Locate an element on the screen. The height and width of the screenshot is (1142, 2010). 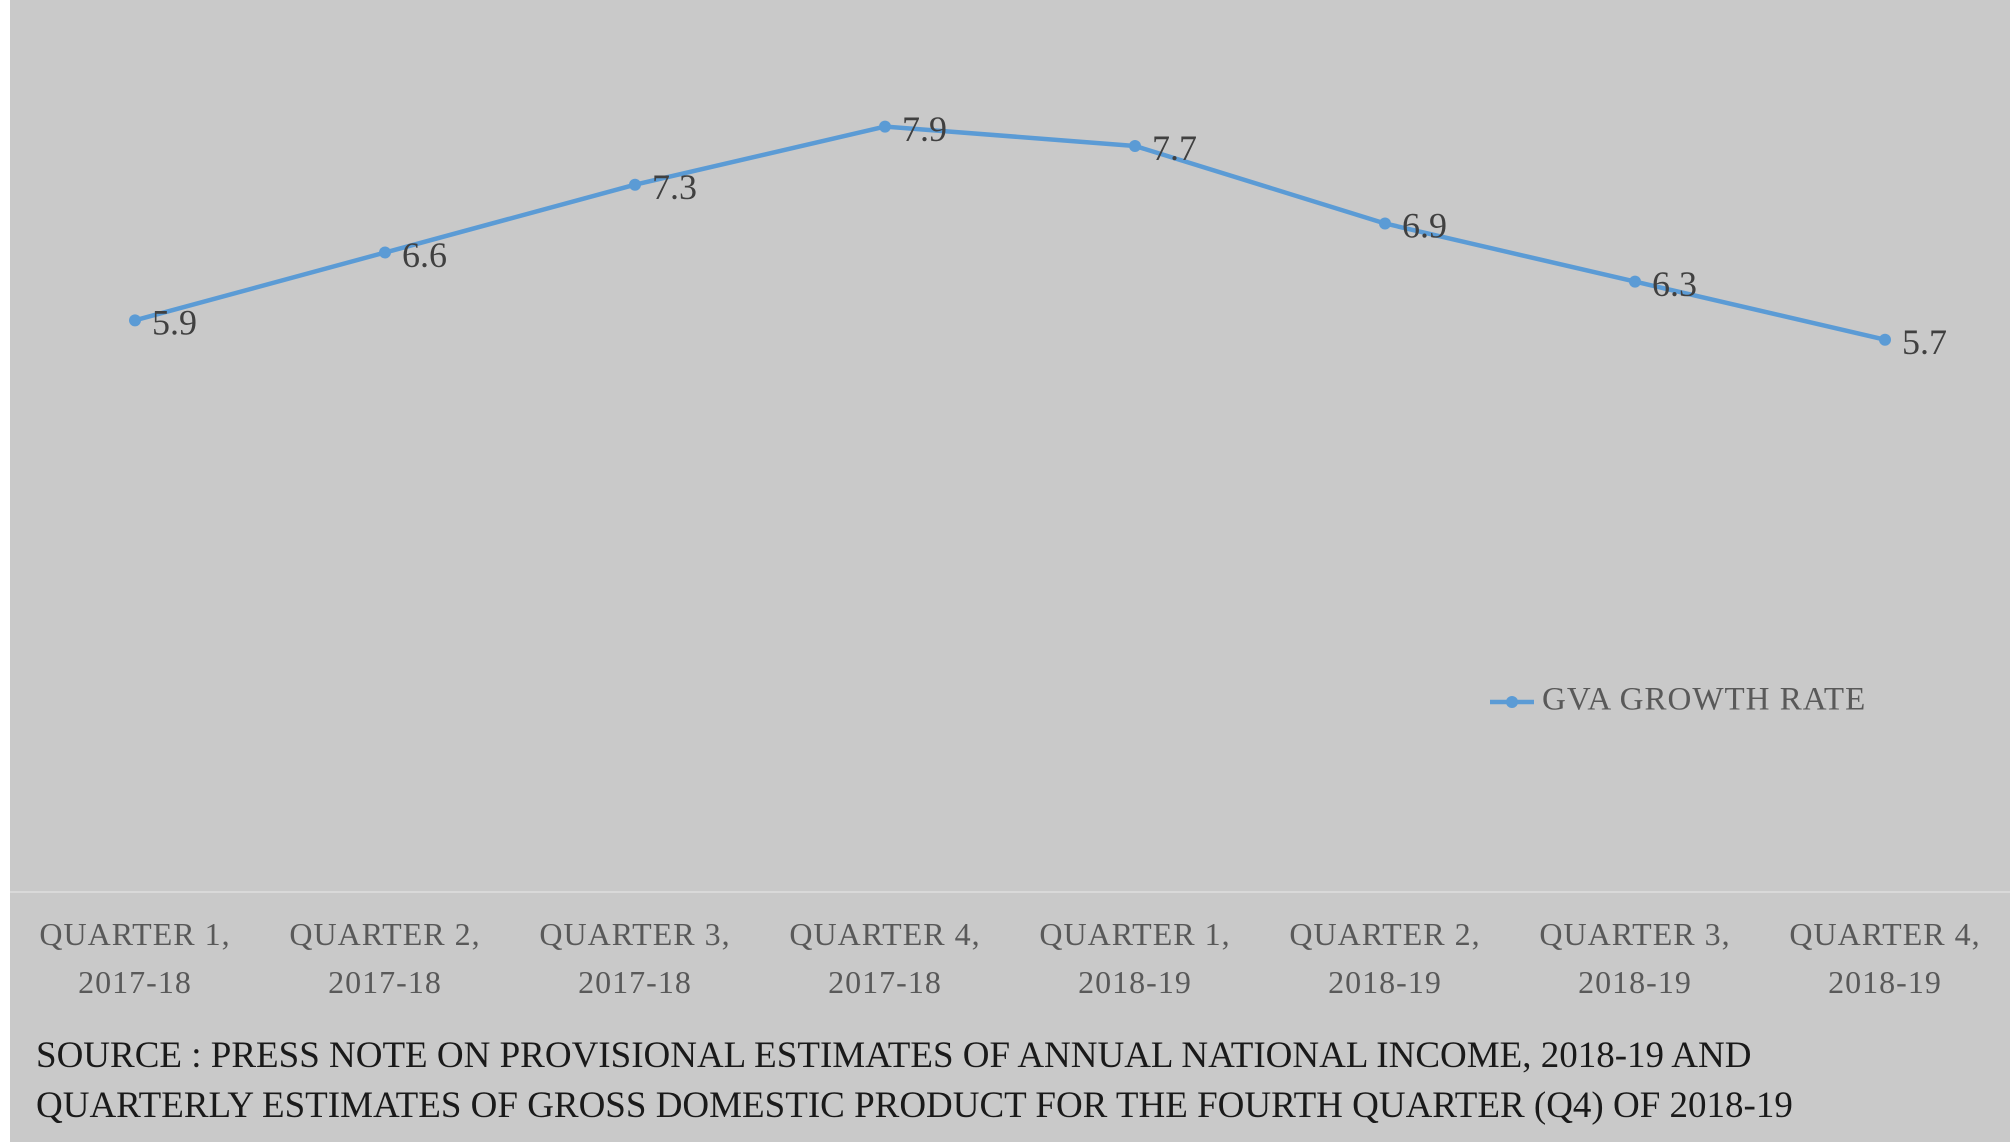
data-label: 7.3 is located at coordinates (674, 187).